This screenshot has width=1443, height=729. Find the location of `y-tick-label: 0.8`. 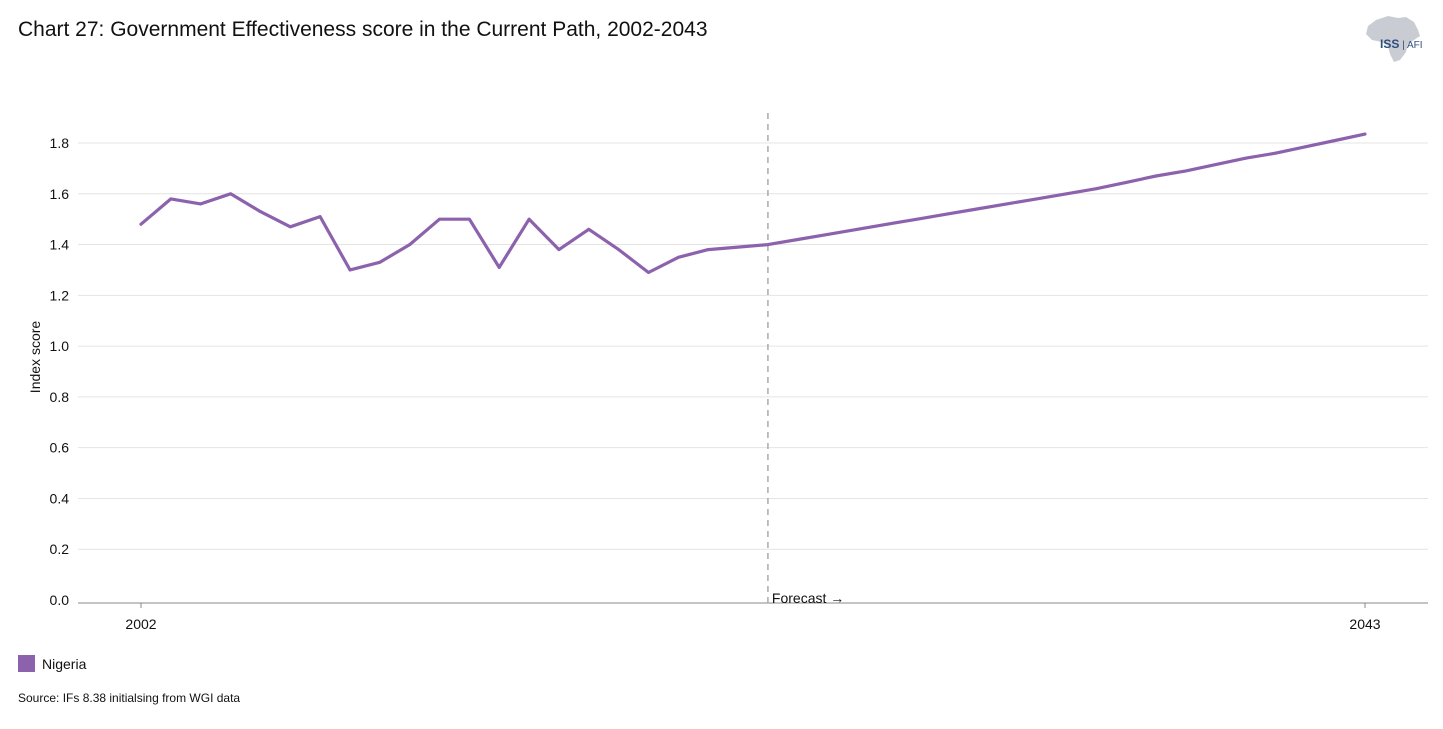

y-tick-label: 0.8 is located at coordinates (60, 397).